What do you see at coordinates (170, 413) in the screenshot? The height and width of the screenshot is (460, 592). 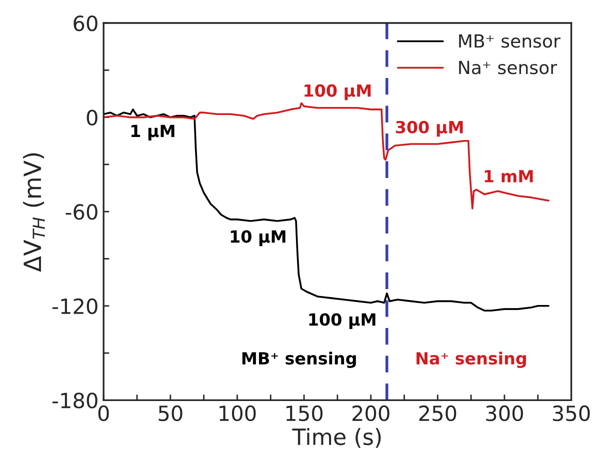 I see `x-tick-label: 50` at bounding box center [170, 413].